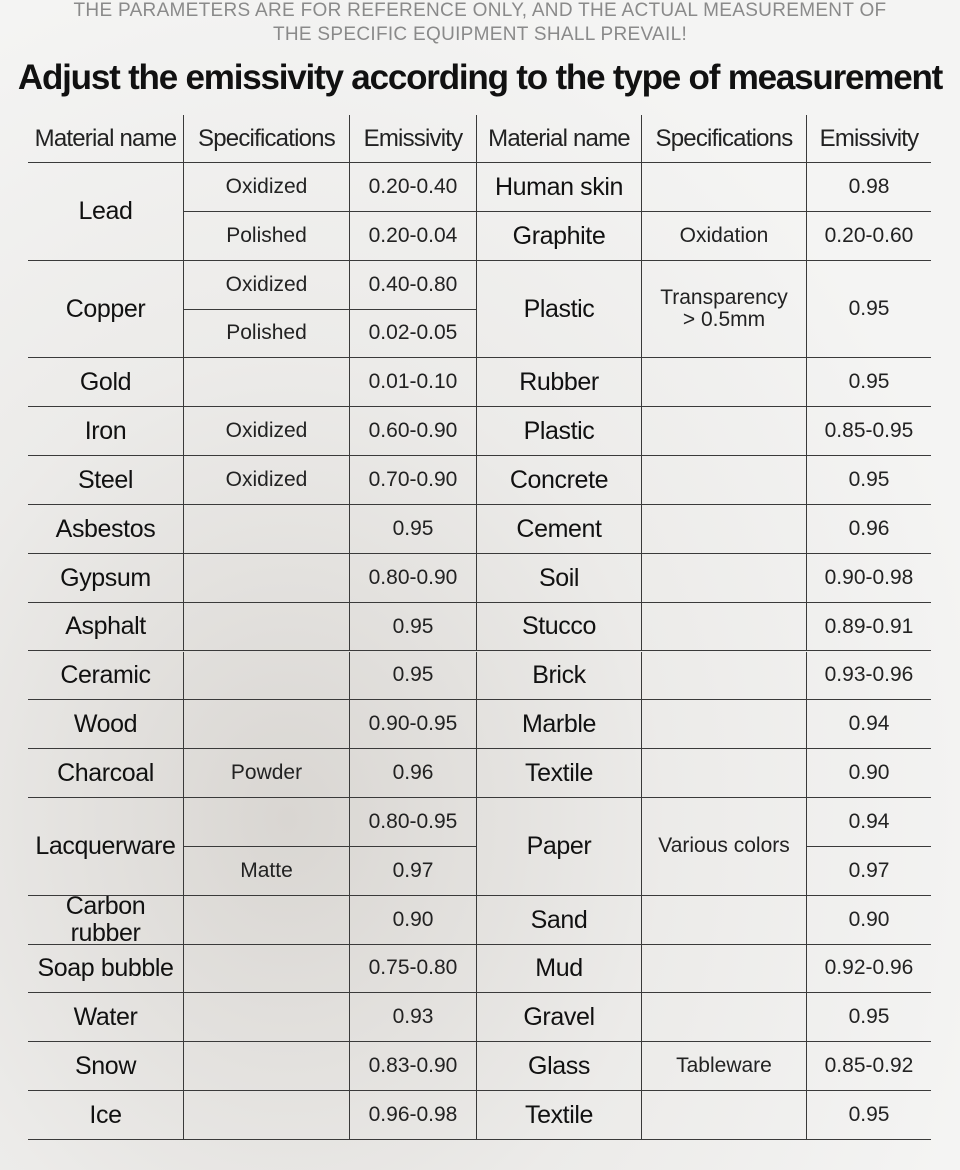 This screenshot has height=1170, width=960. What do you see at coordinates (106, 480) in the screenshot?
I see `material-name: Steel` at bounding box center [106, 480].